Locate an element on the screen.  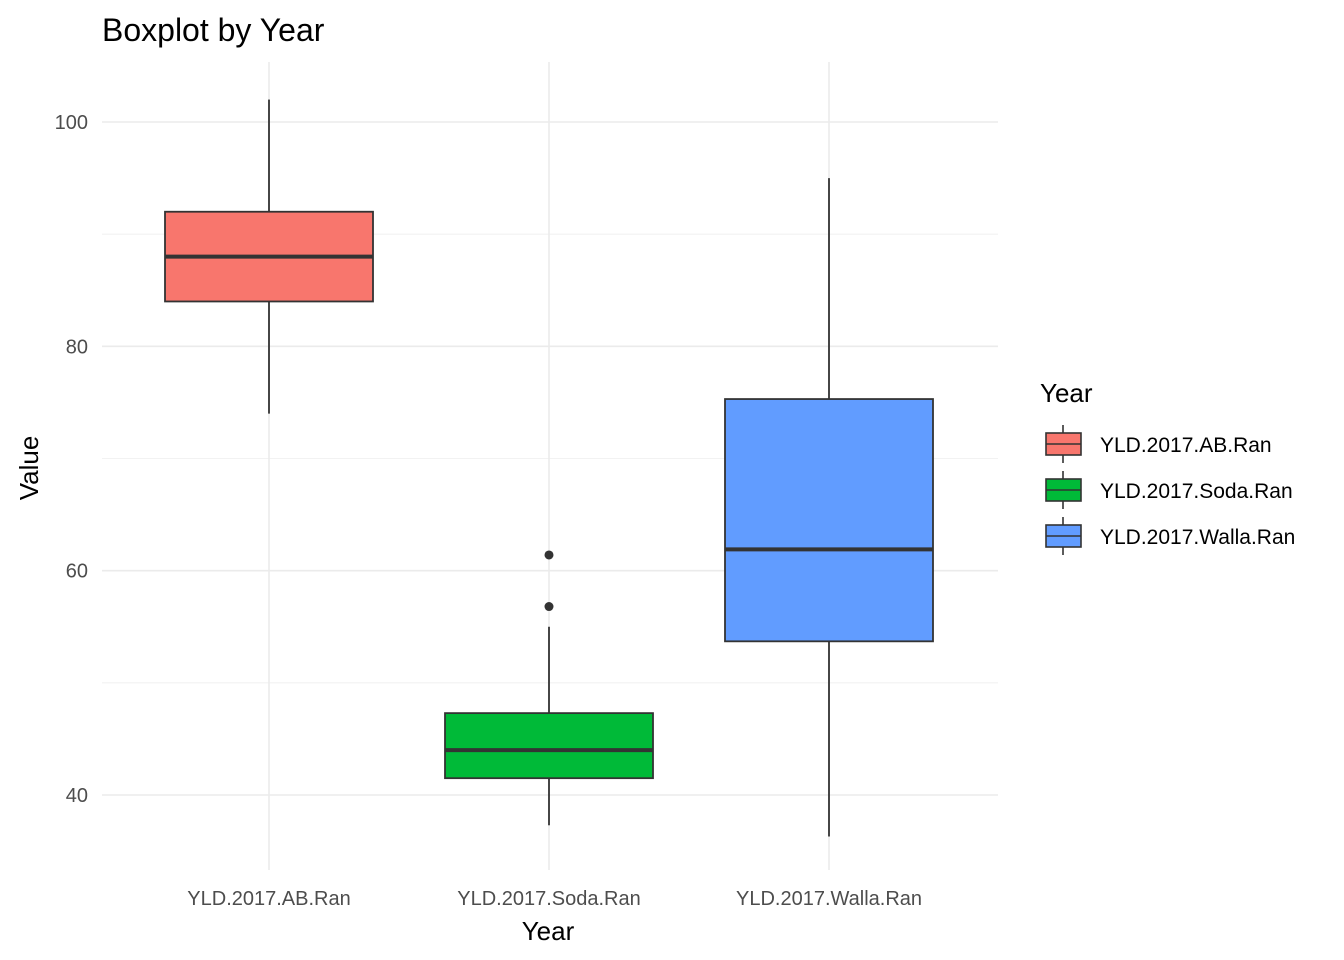
legend-label: YLD.2017.Walla.Ran is located at coordinates (1197, 537).